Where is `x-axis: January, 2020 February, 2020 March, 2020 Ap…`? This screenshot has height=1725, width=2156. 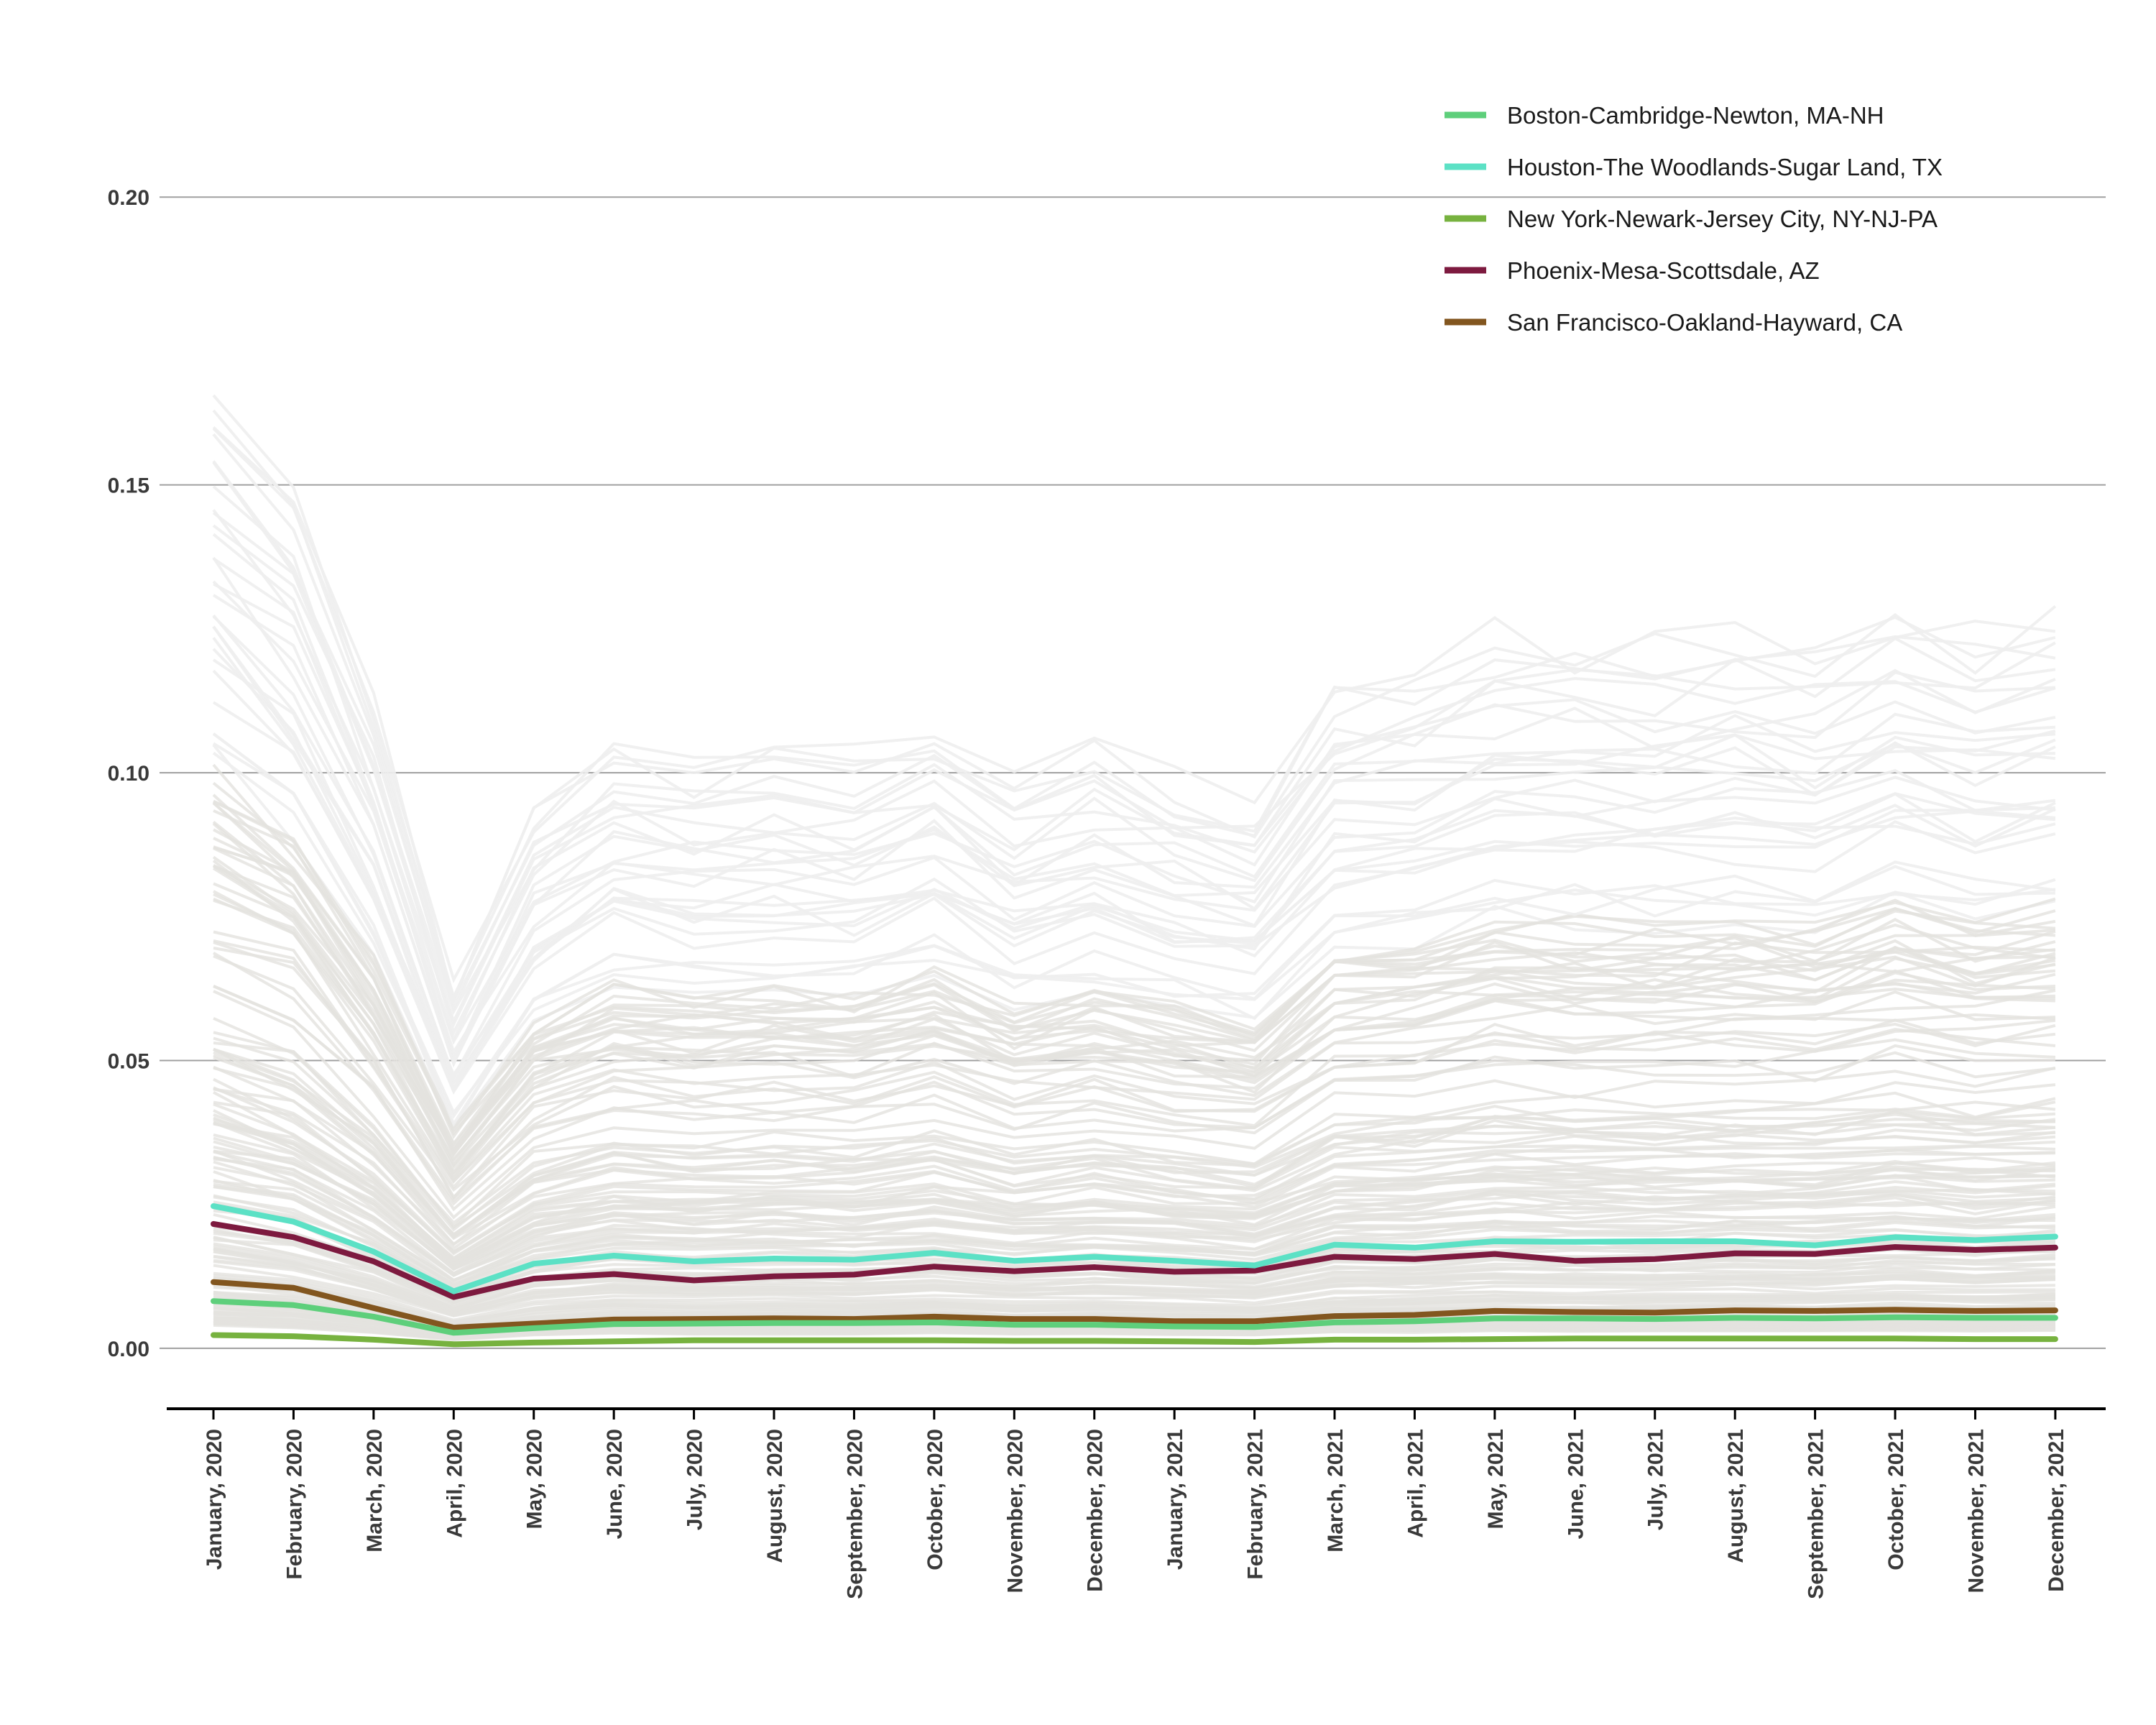
x-axis: January, 2020 February, 2020 March, 2020 Ap… is located at coordinates (1136, 1503).